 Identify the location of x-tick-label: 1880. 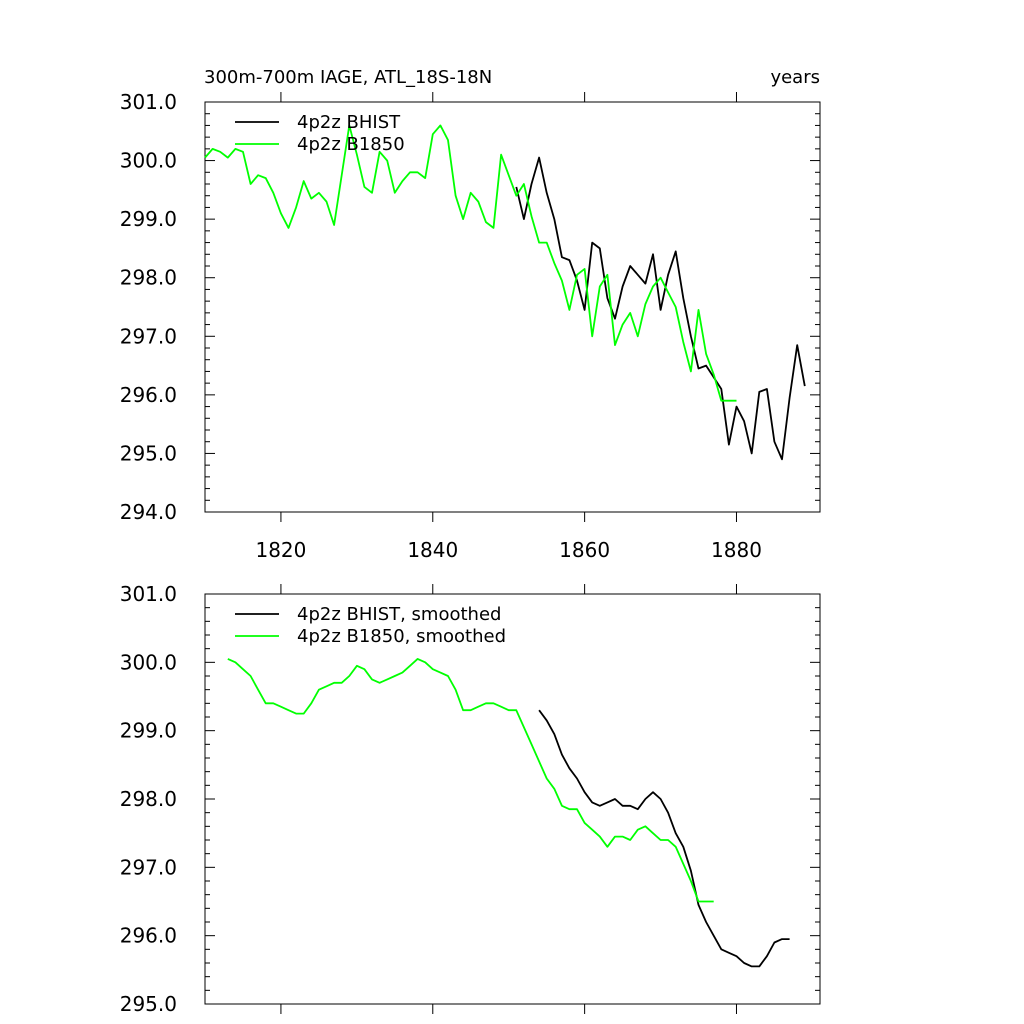
(736, 550).